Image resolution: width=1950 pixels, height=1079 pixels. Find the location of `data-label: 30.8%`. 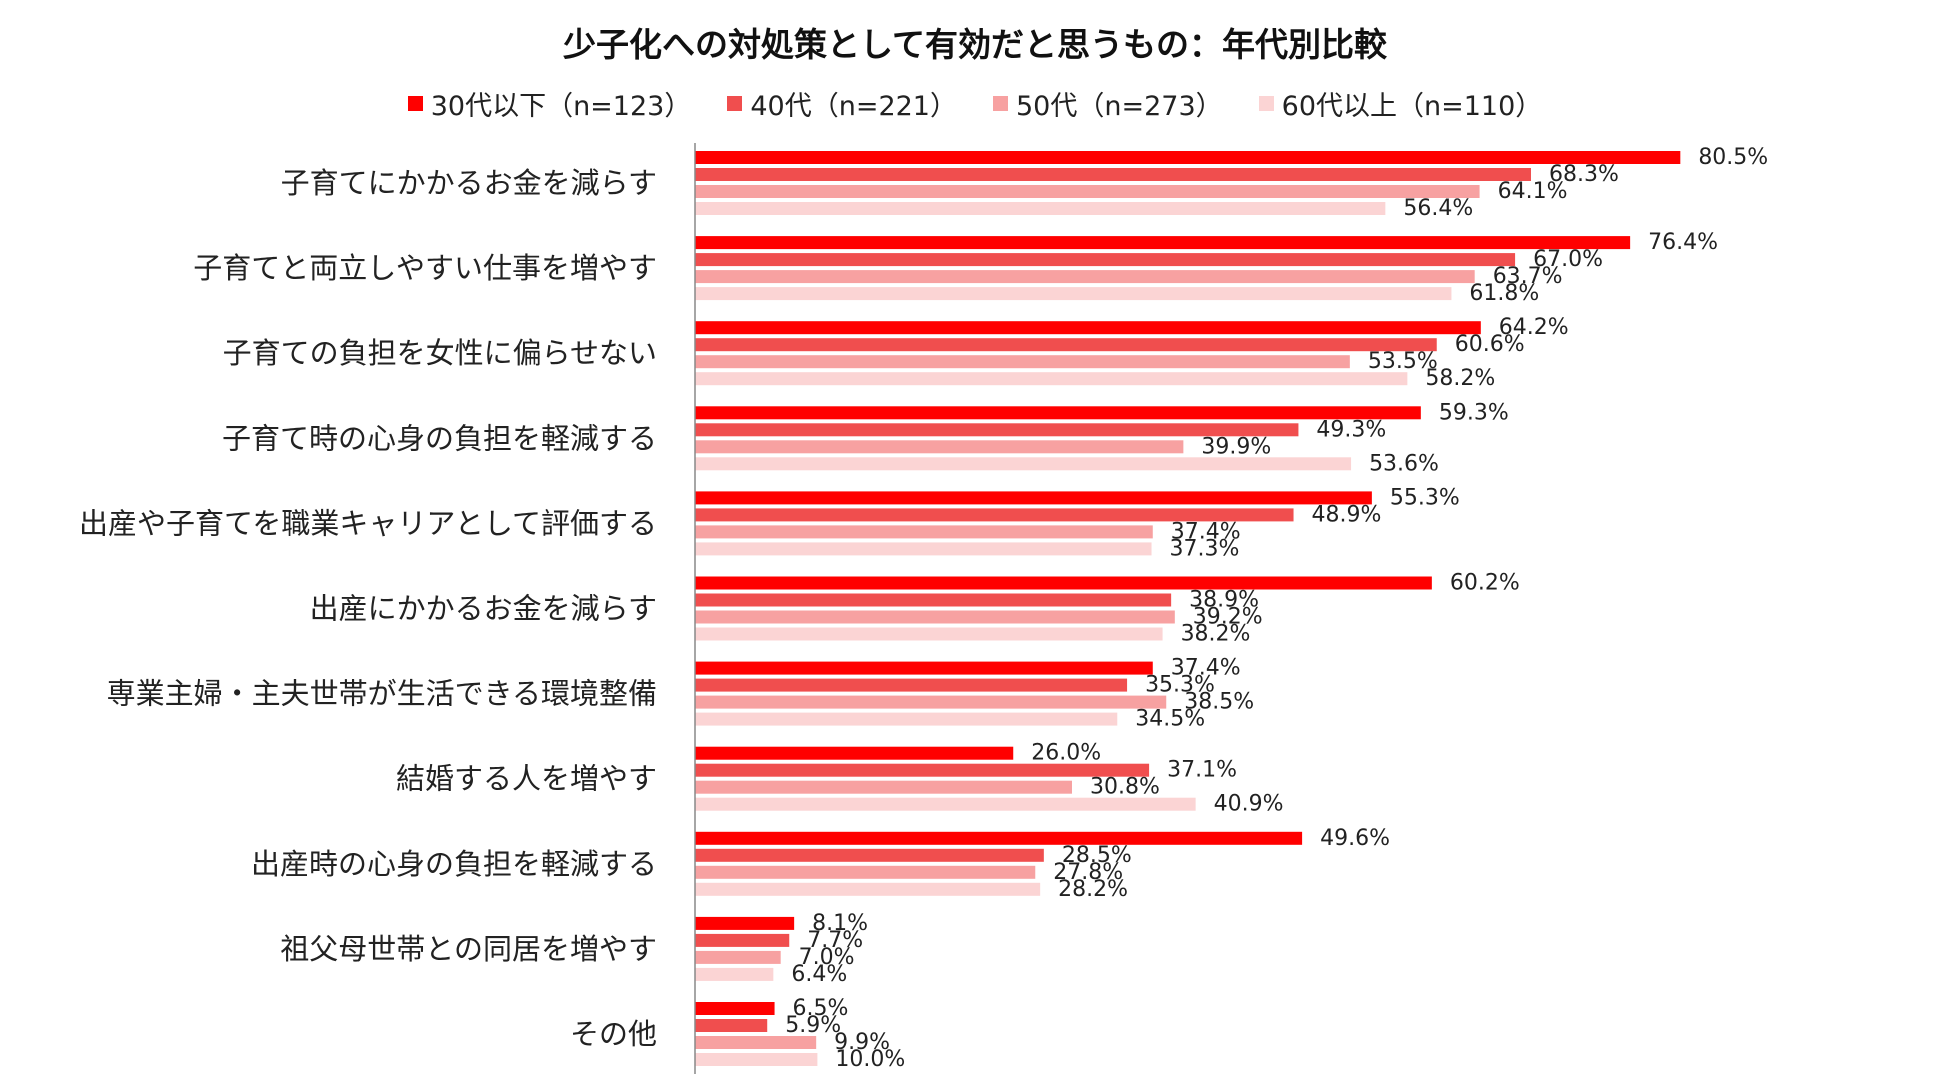

data-label: 30.8% is located at coordinates (1125, 787).